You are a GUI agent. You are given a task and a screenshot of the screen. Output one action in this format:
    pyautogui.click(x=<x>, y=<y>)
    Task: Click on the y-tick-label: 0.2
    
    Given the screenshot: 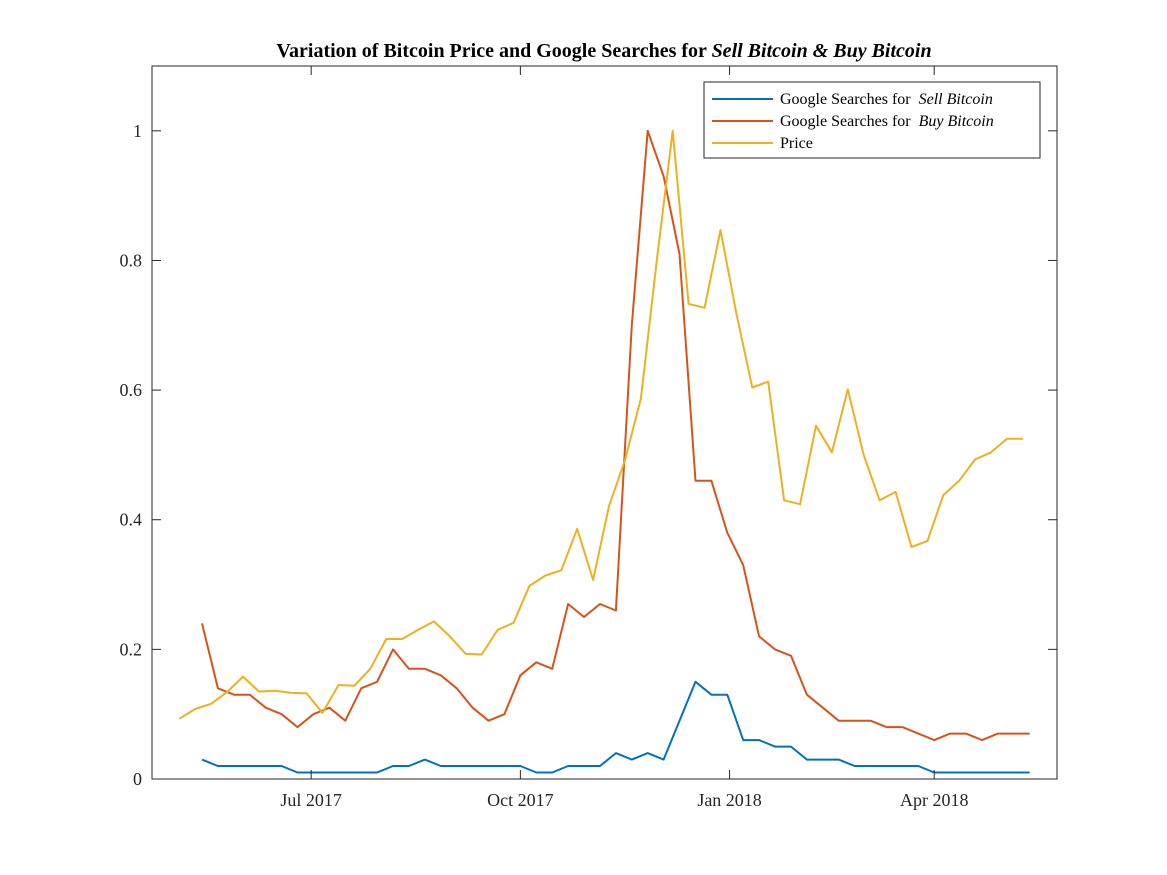 What is the action you would take?
    pyautogui.click(x=131, y=649)
    